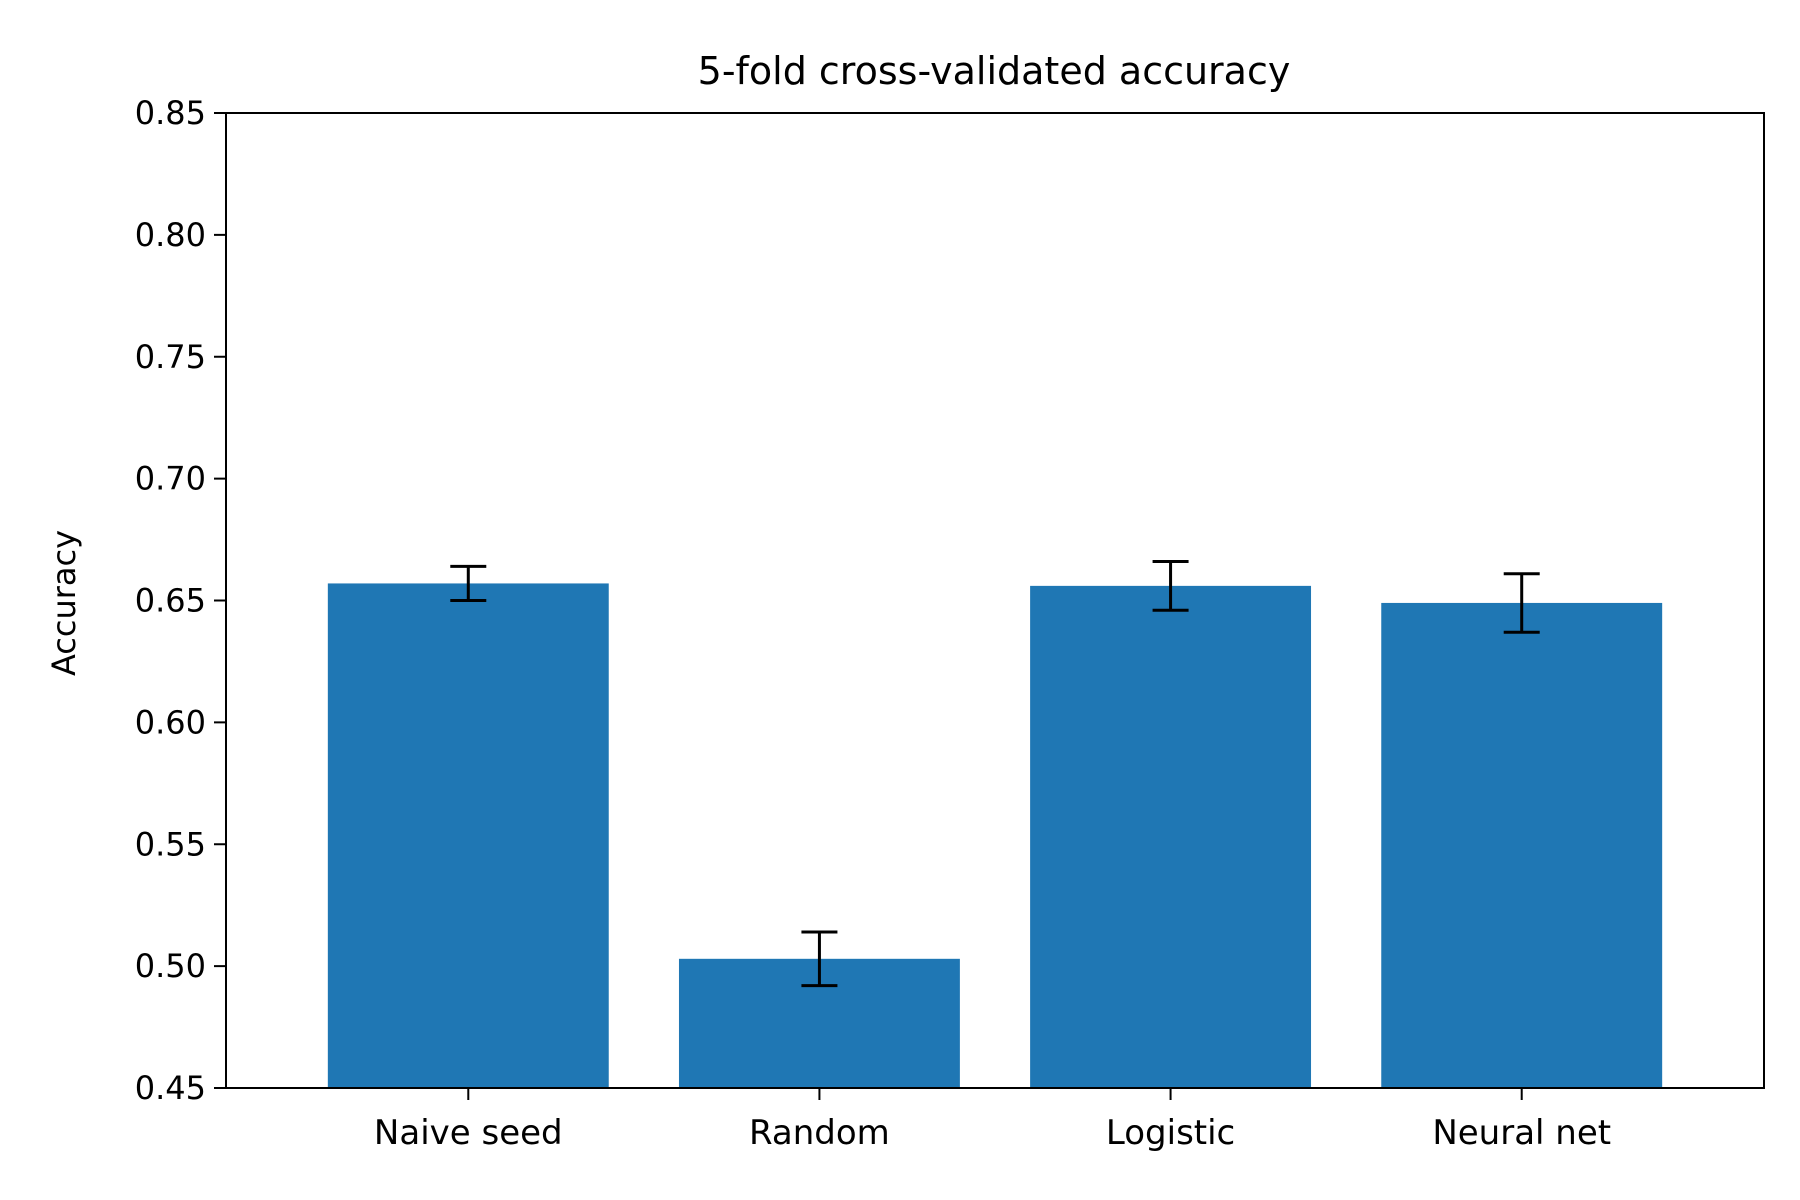 Image resolution: width=1800 pixels, height=1200 pixels. What do you see at coordinates (170, 113) in the screenshot?
I see `y-tick-label: 0.85` at bounding box center [170, 113].